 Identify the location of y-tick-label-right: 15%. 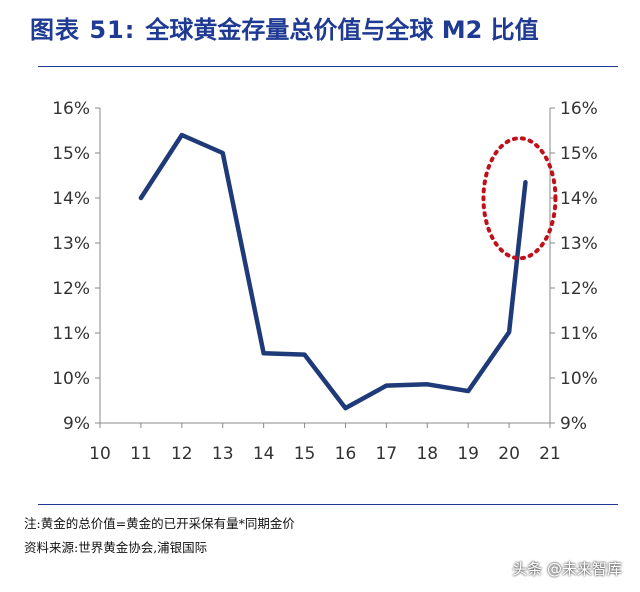
(579, 154).